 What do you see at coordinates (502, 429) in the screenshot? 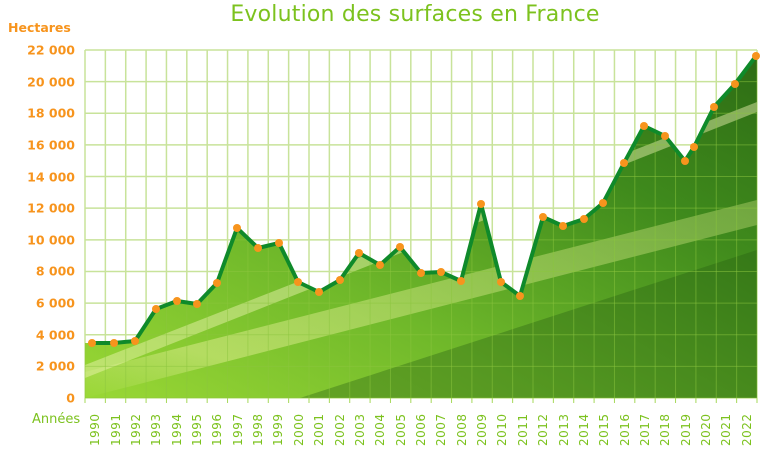
I see `x-tick-label: 2010` at bounding box center [502, 429].